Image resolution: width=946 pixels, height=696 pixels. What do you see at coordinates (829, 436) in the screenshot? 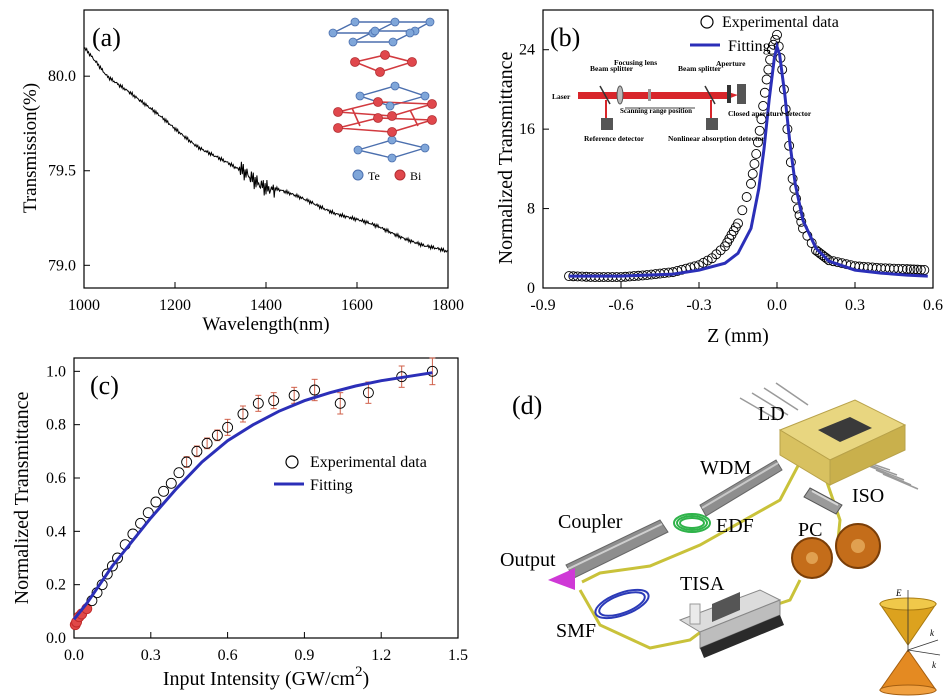
I see `ld-package` at bounding box center [829, 436].